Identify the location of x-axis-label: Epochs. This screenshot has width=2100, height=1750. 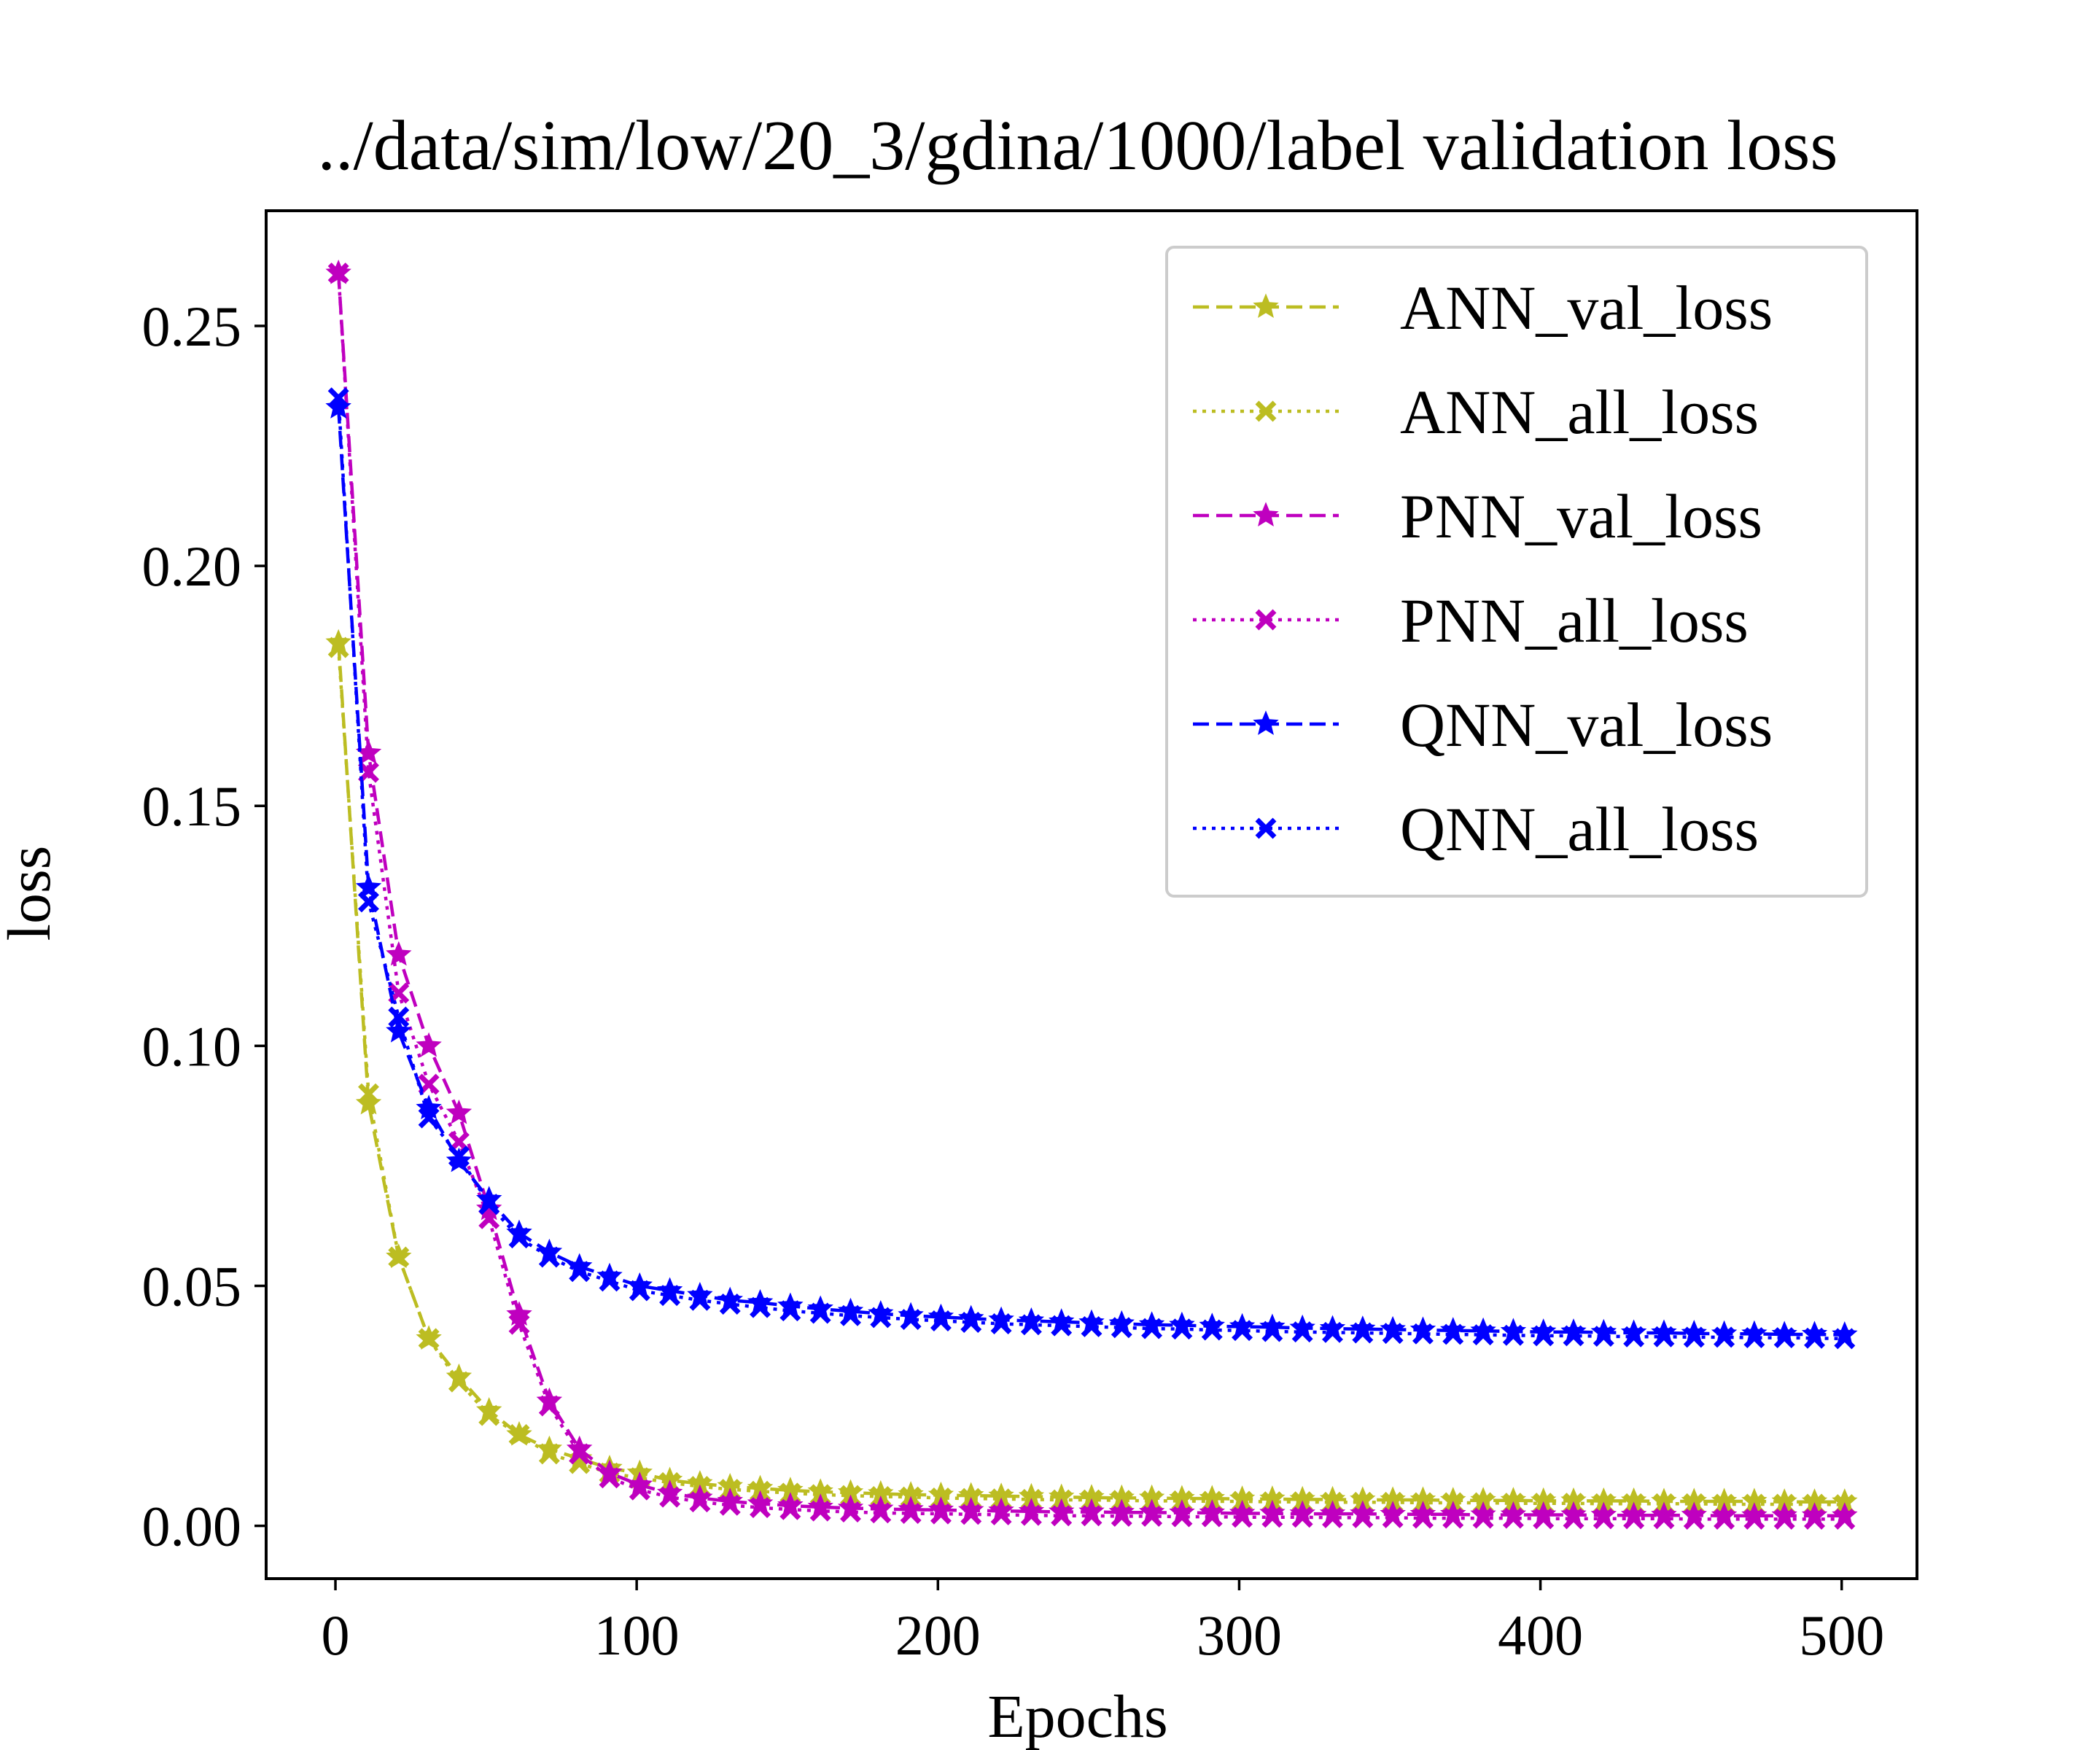
(1077, 1716).